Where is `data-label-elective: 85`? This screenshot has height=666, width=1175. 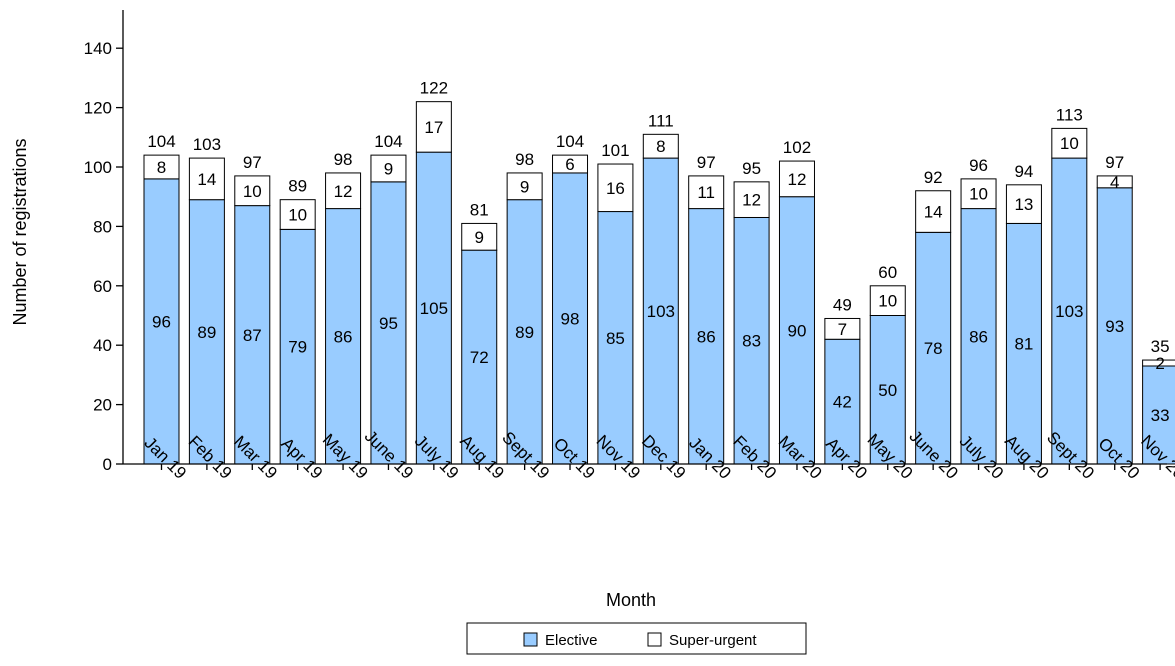
data-label-elective: 85 is located at coordinates (615, 338).